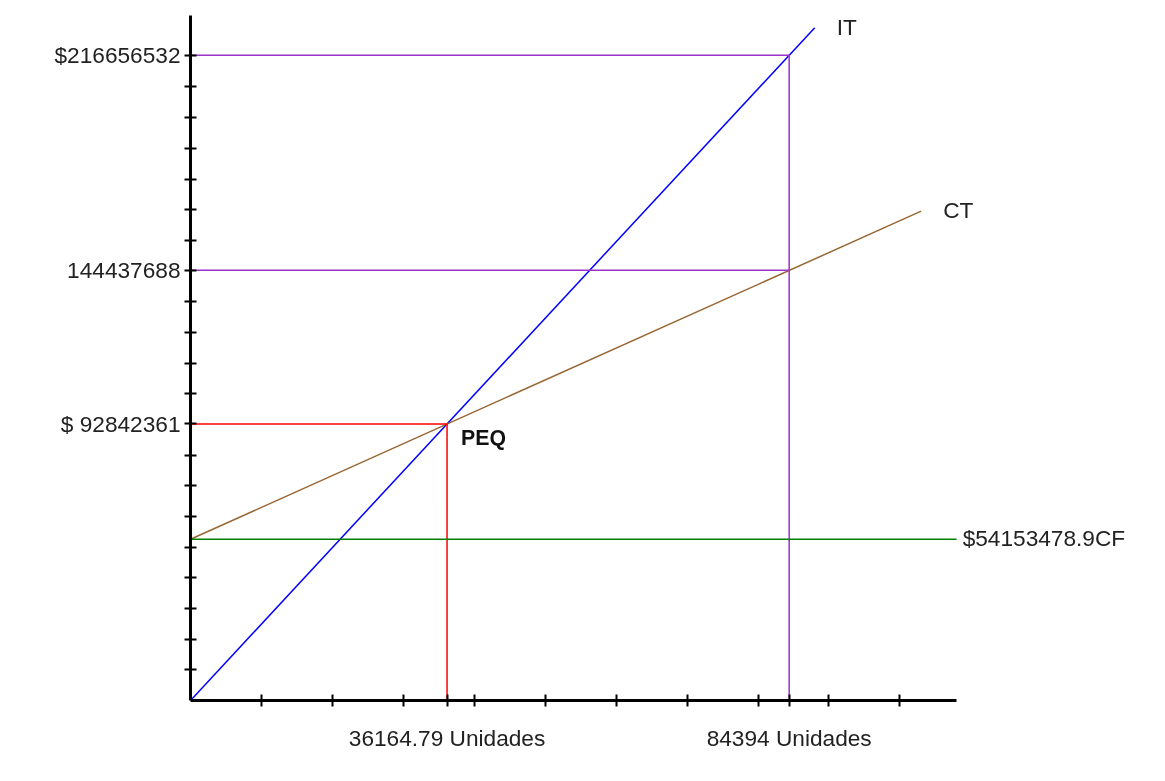 The image size is (1165, 781). I want to click on y-tick-label: $ 92842361, so click(120, 423).